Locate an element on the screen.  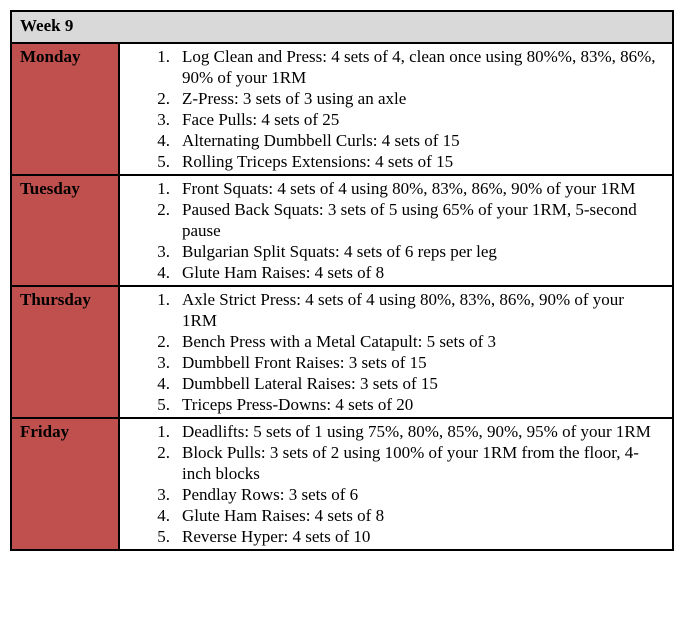
day-cell: Monday is located at coordinates (66, 109).